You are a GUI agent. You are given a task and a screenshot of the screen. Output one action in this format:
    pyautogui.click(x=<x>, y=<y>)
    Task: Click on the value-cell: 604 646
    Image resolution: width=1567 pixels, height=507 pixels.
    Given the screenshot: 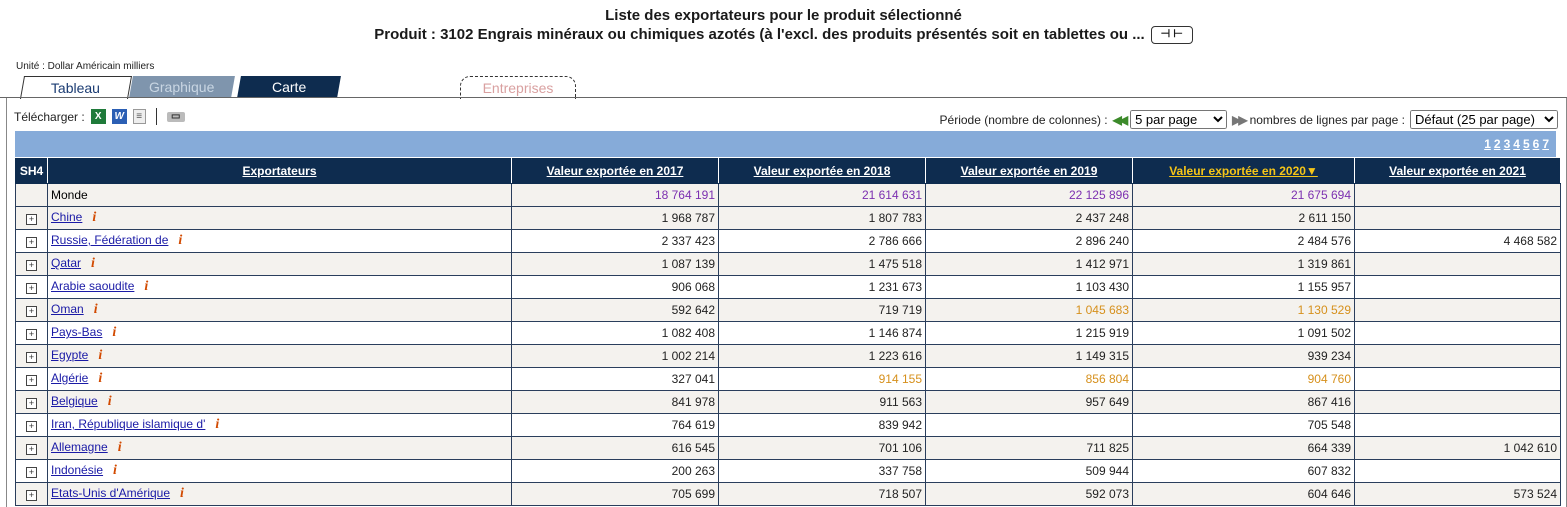 What is the action you would take?
    pyautogui.click(x=1243, y=494)
    